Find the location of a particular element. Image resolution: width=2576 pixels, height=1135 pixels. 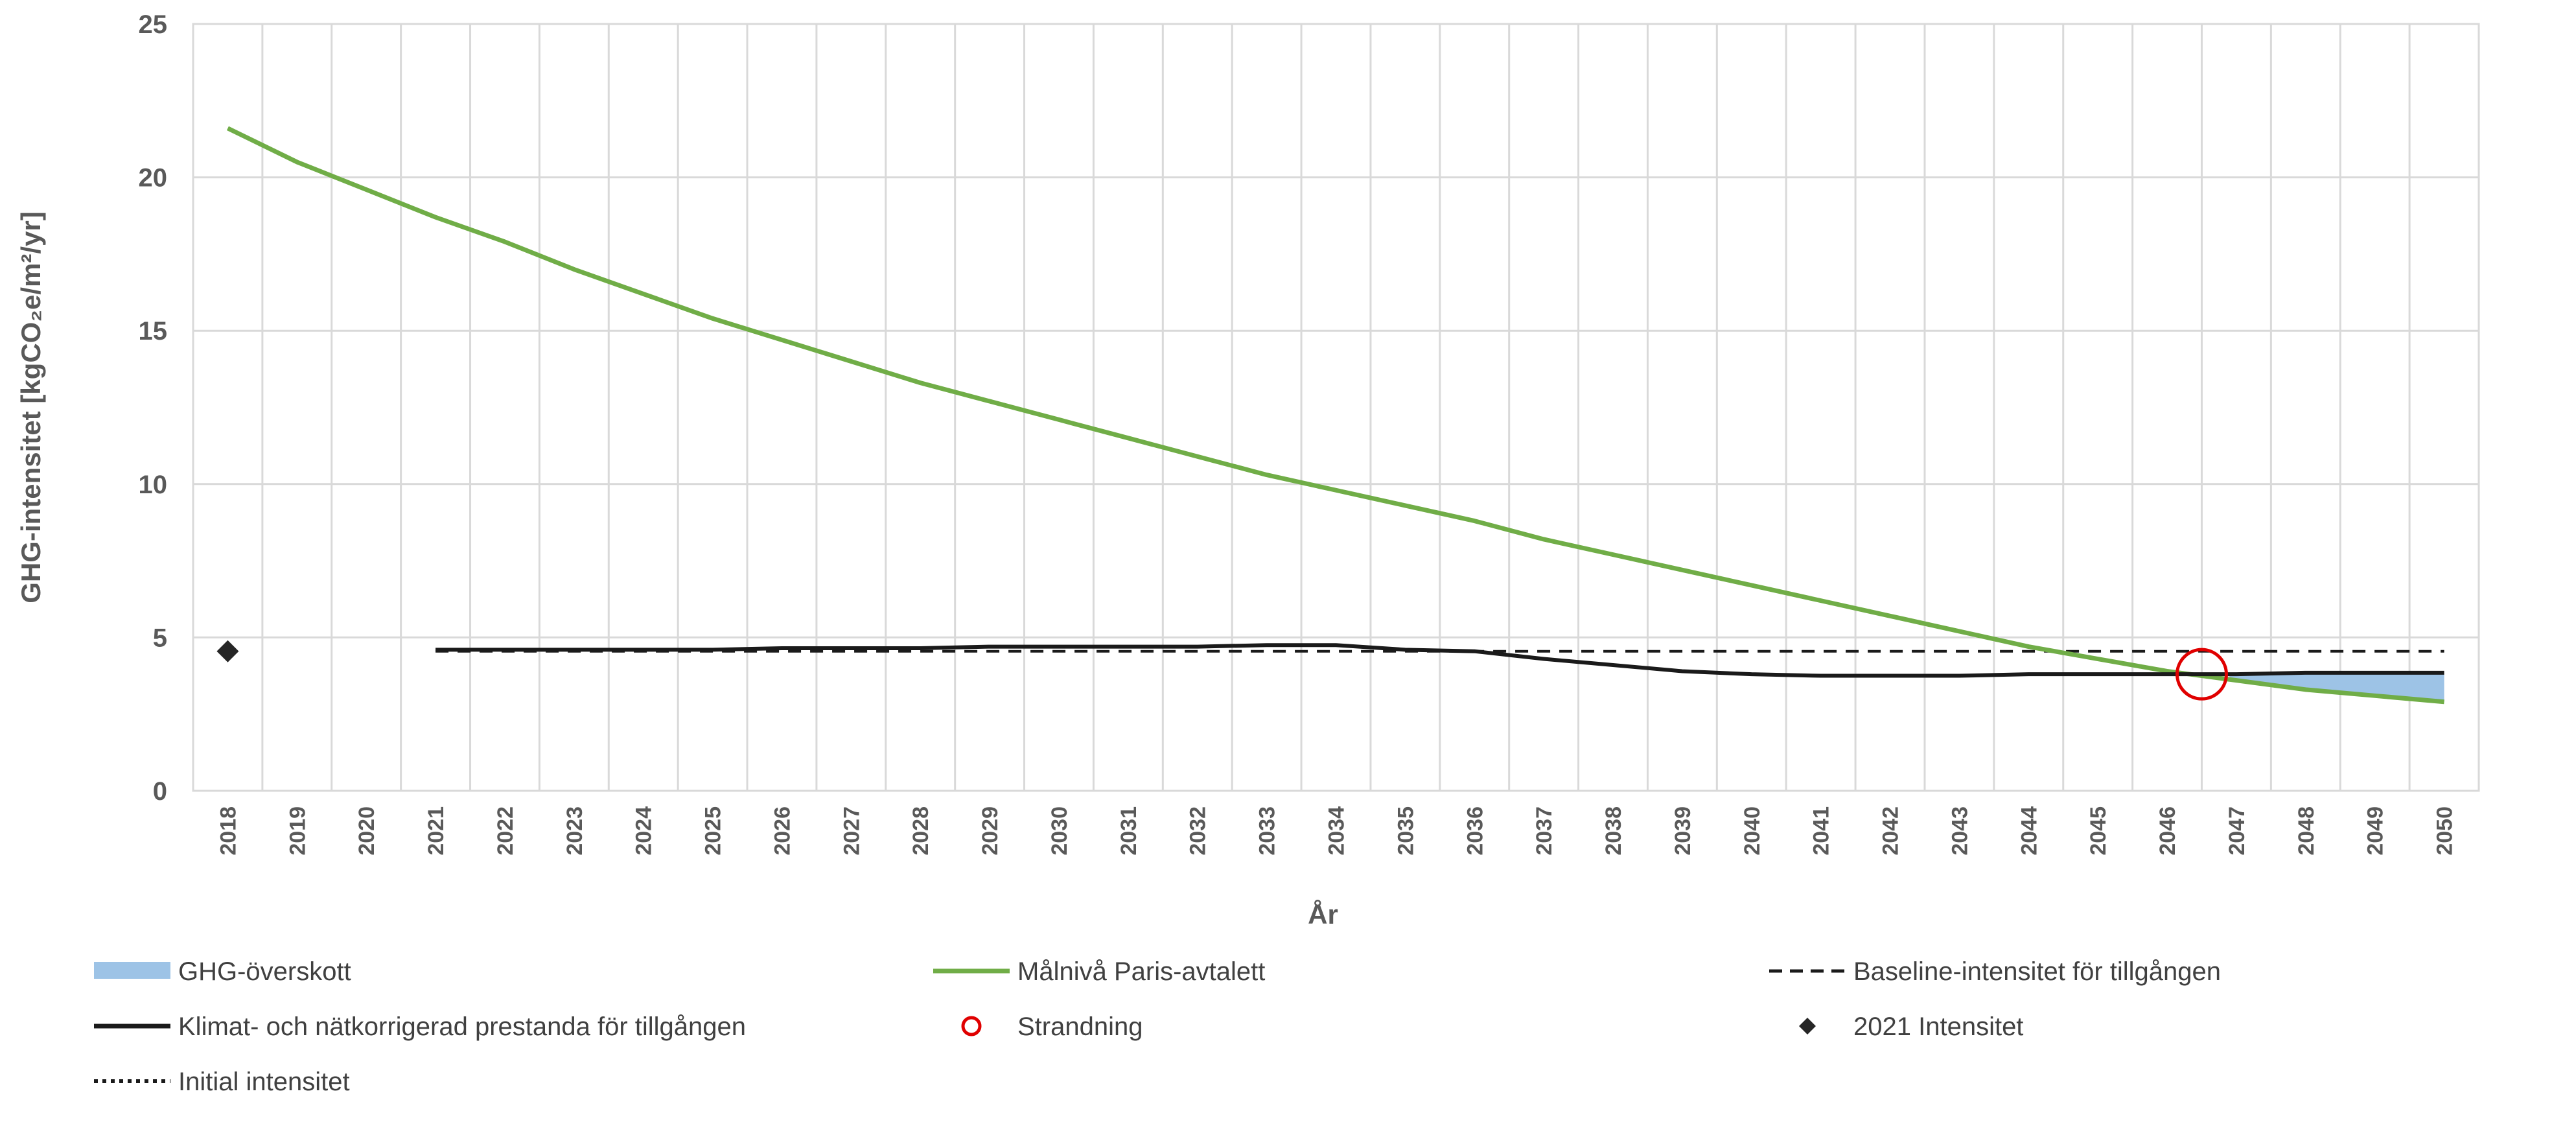

x-tick-label: 2023 is located at coordinates (575, 831).